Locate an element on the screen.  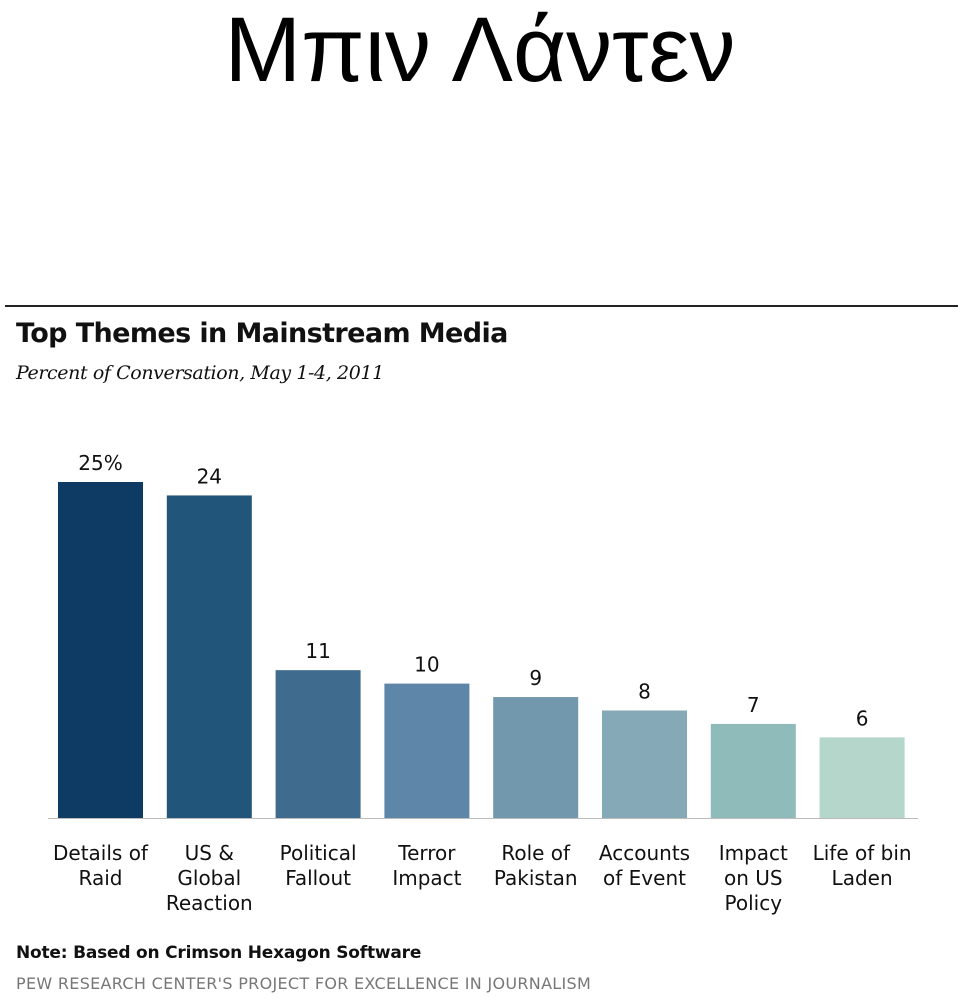
chart-note: Note: Based on Crimson Hexagon Software is located at coordinates (219, 953).